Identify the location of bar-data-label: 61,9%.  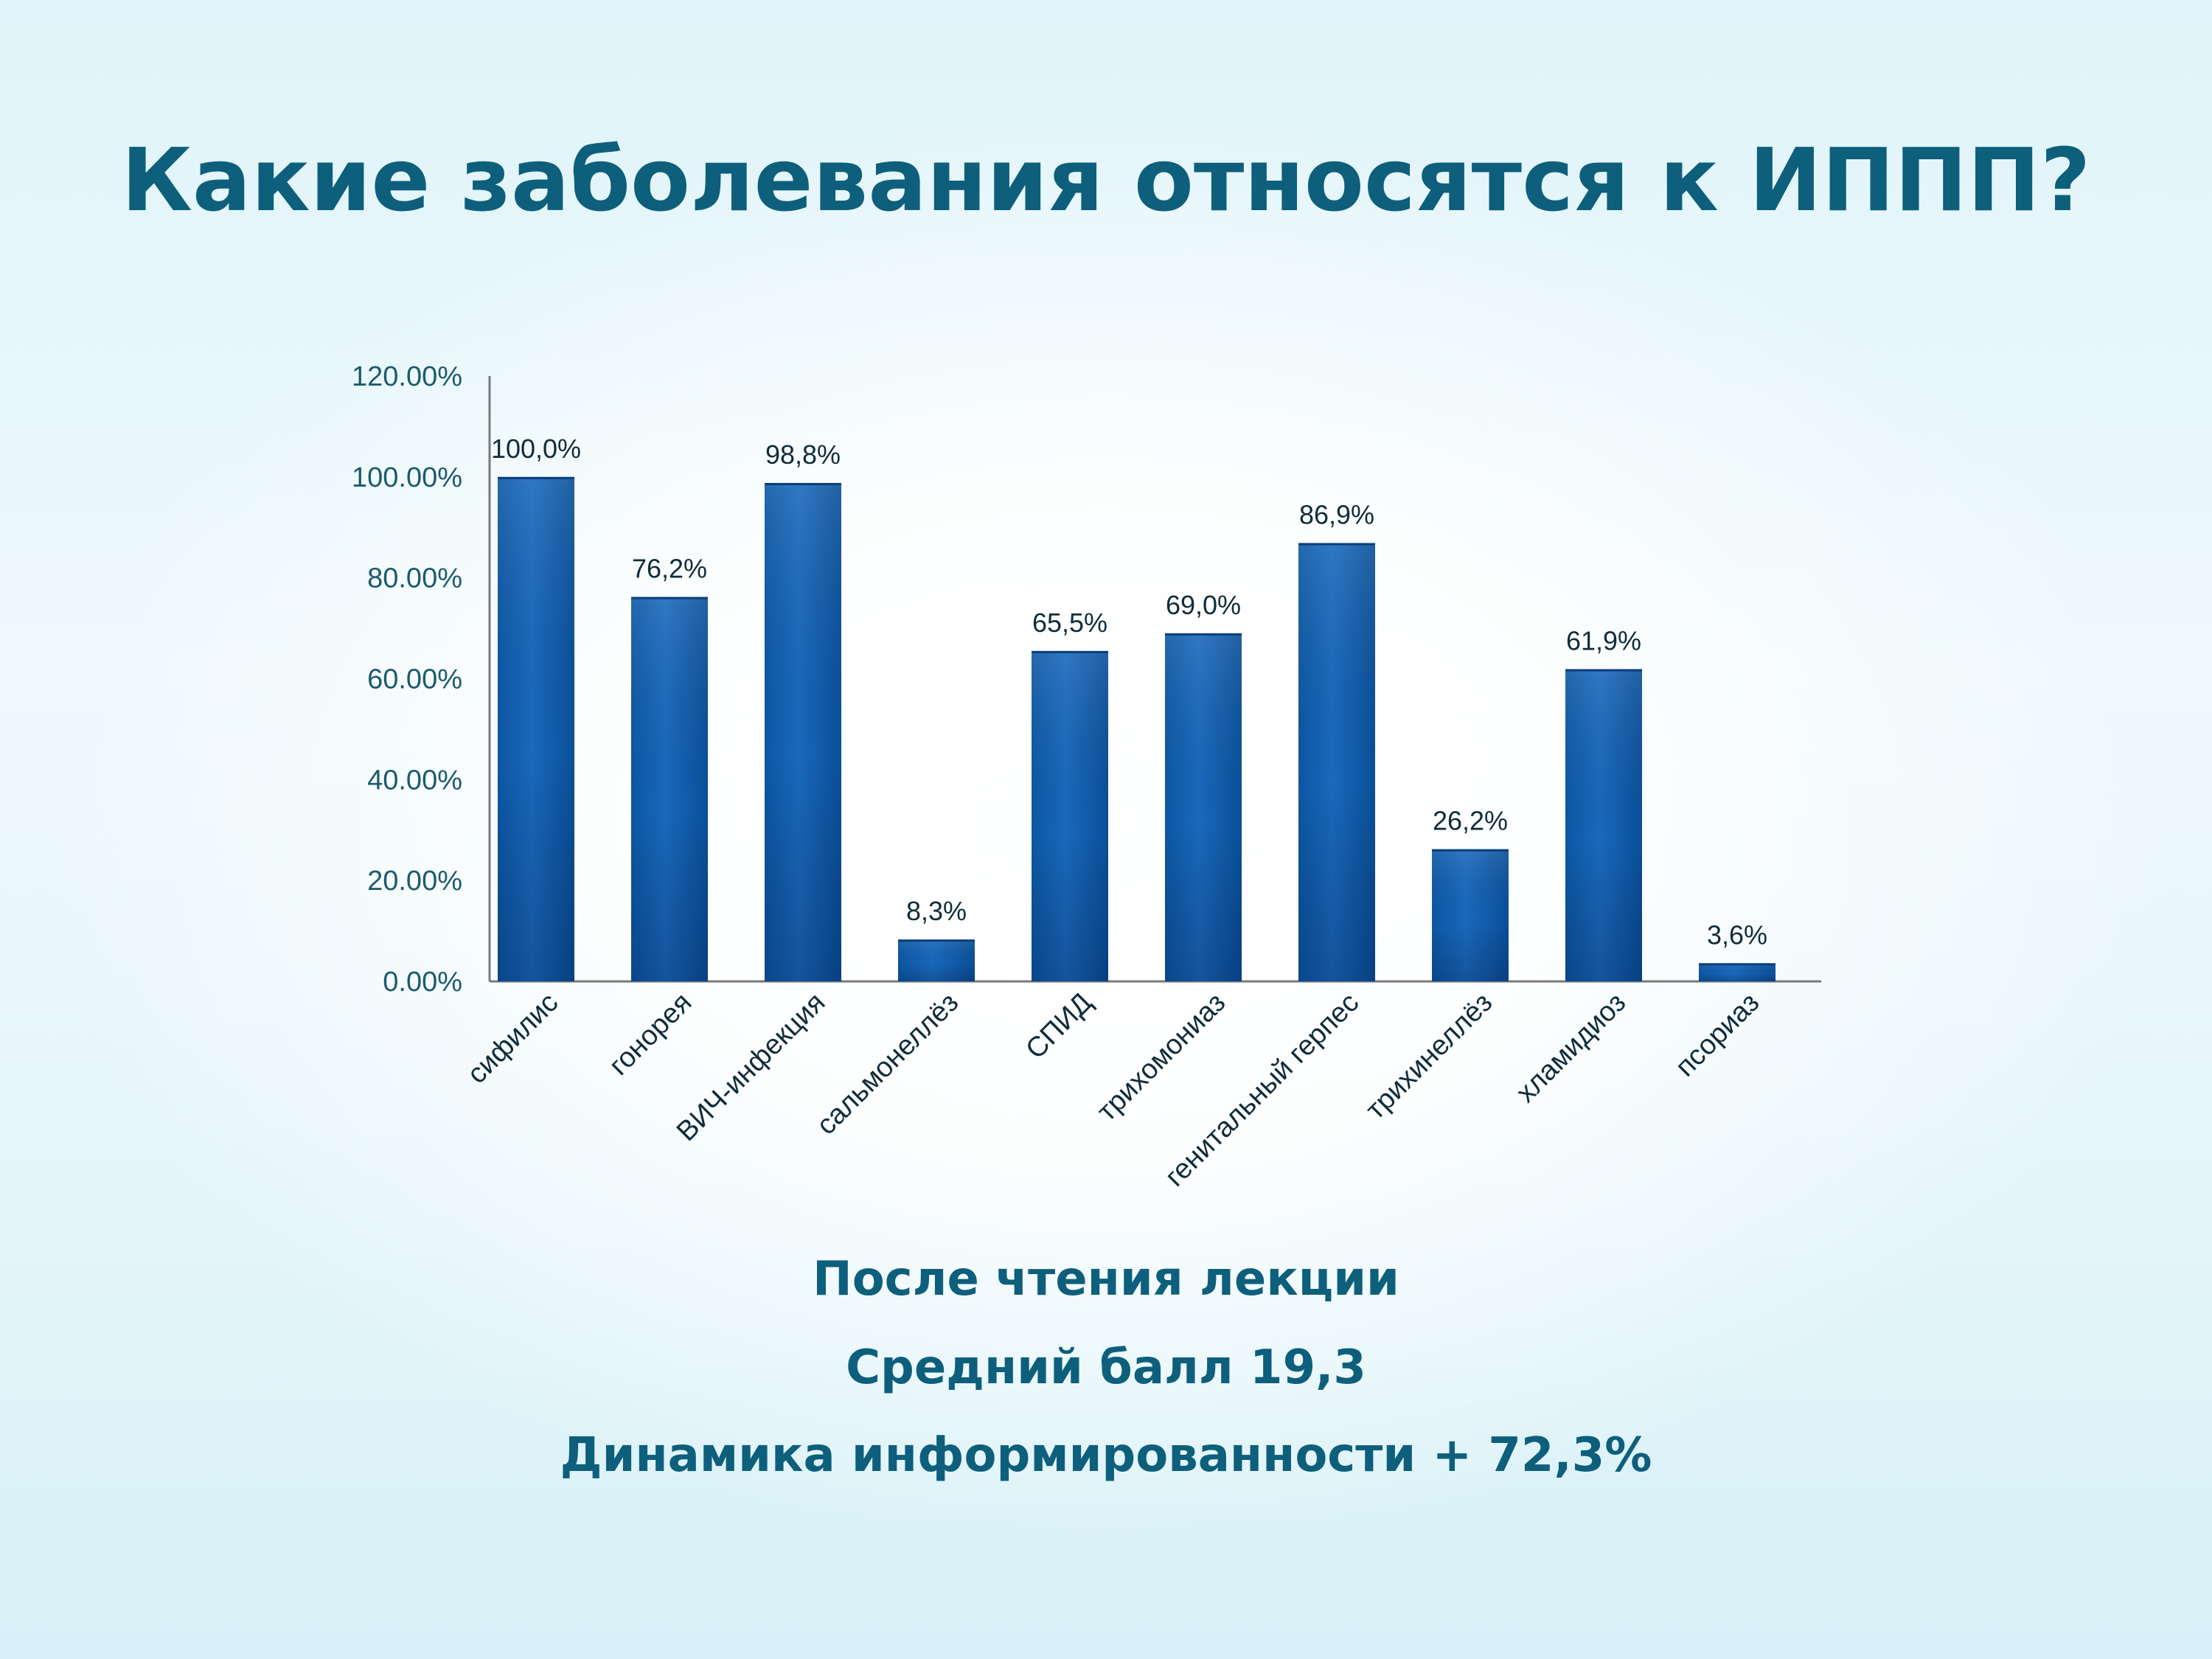
(1603, 641).